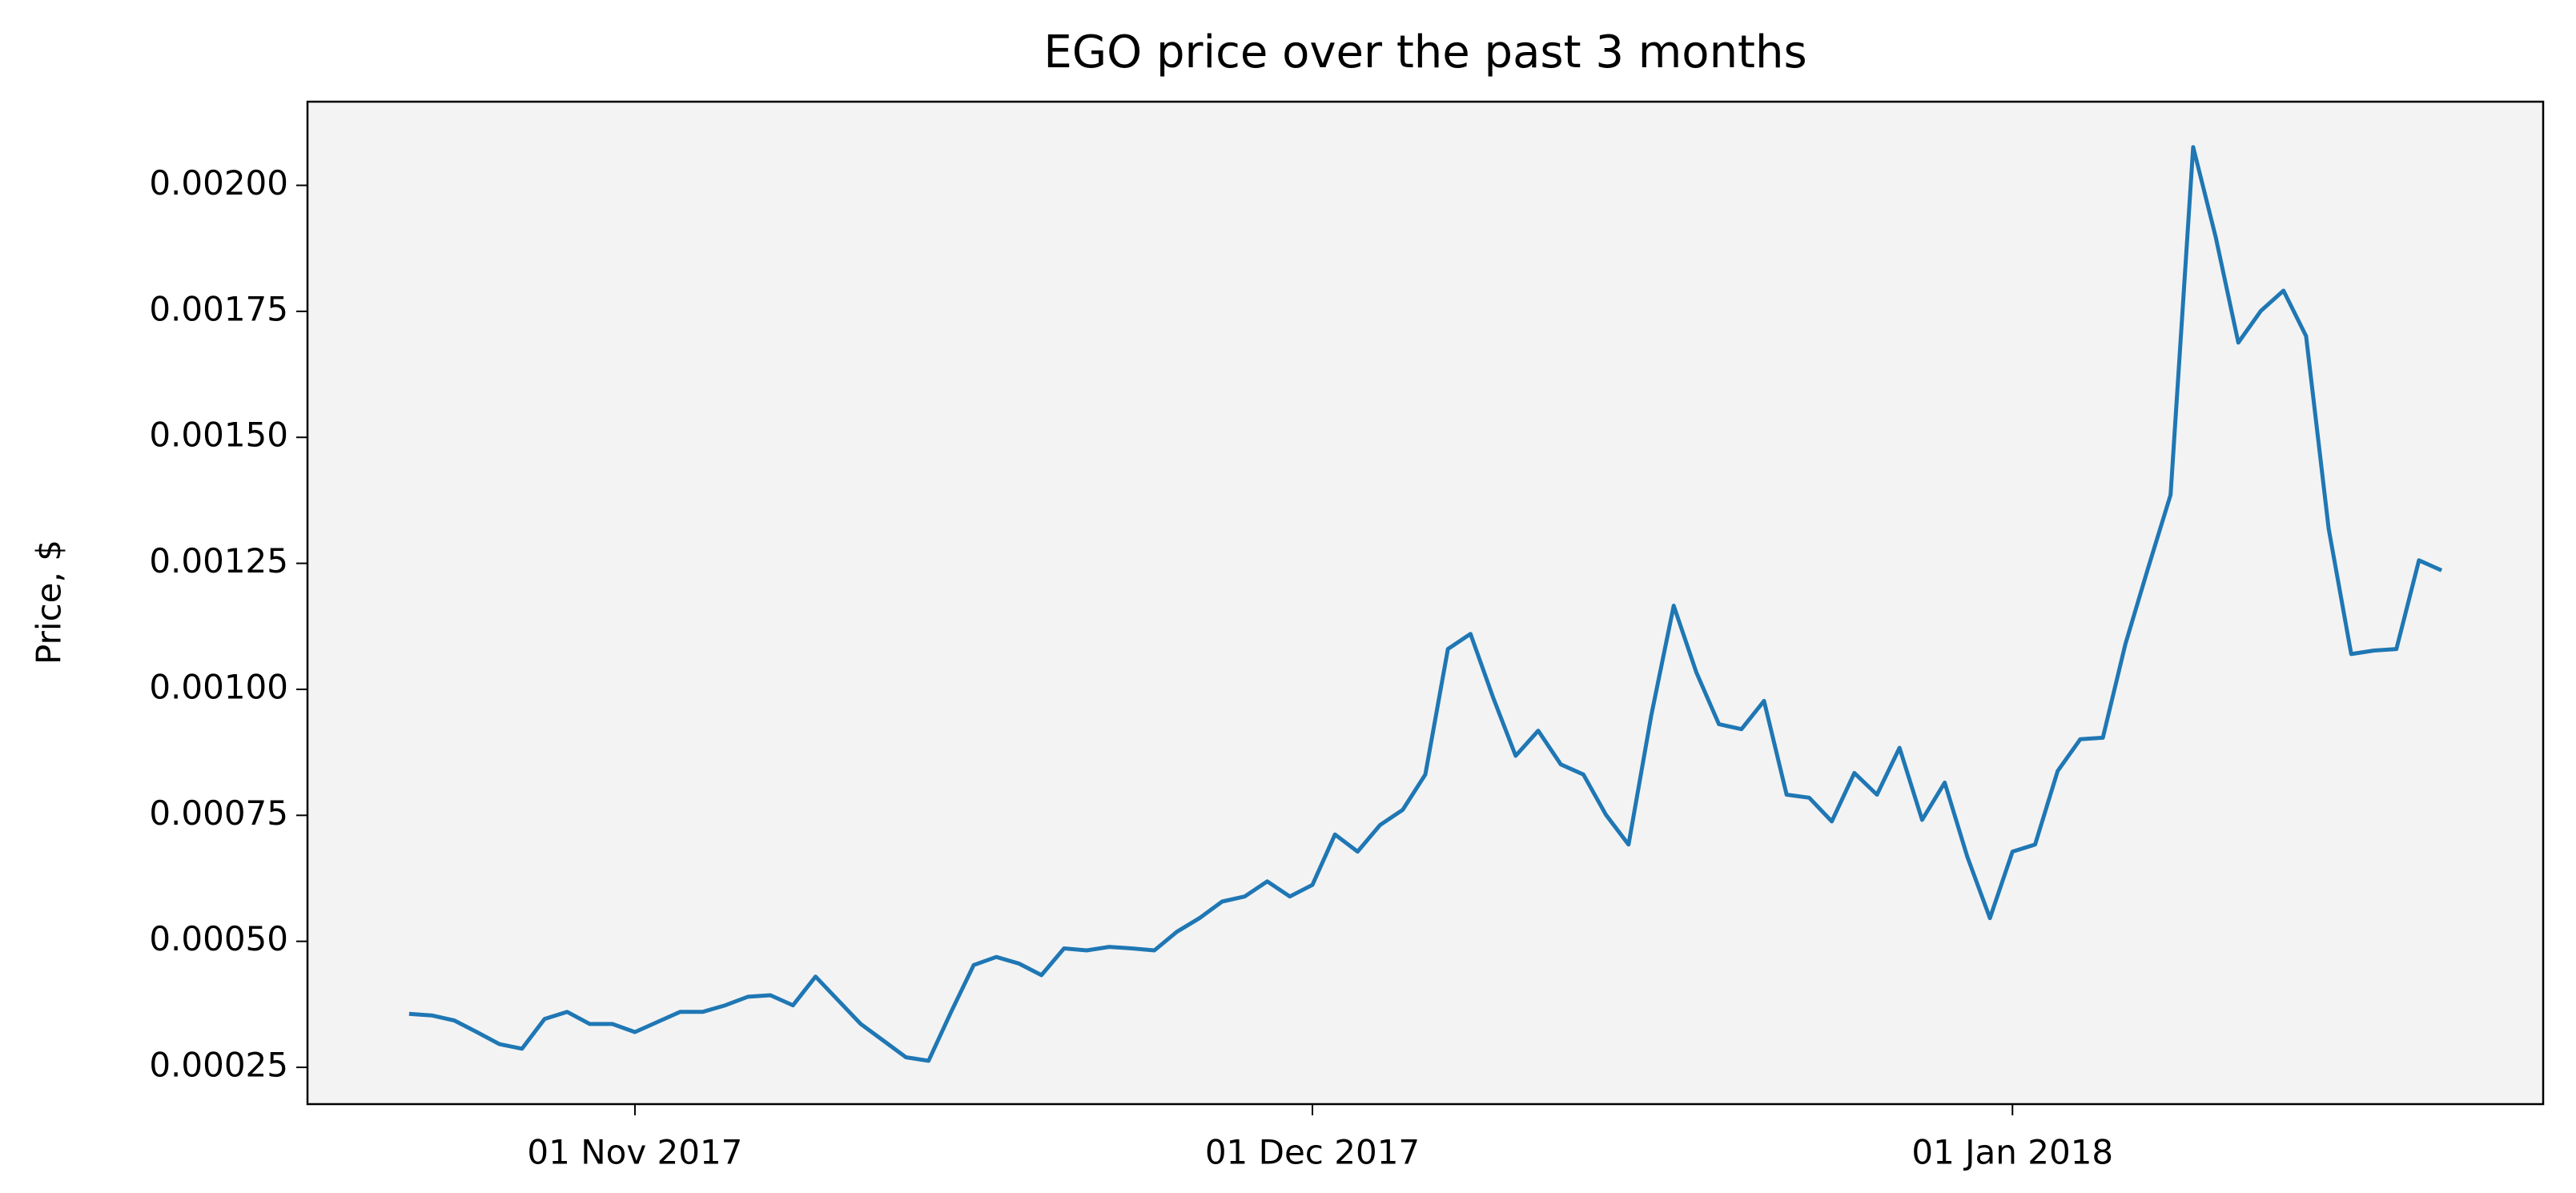  I want to click on x-tick-label: 01 Dec 2017, so click(1312, 1153).